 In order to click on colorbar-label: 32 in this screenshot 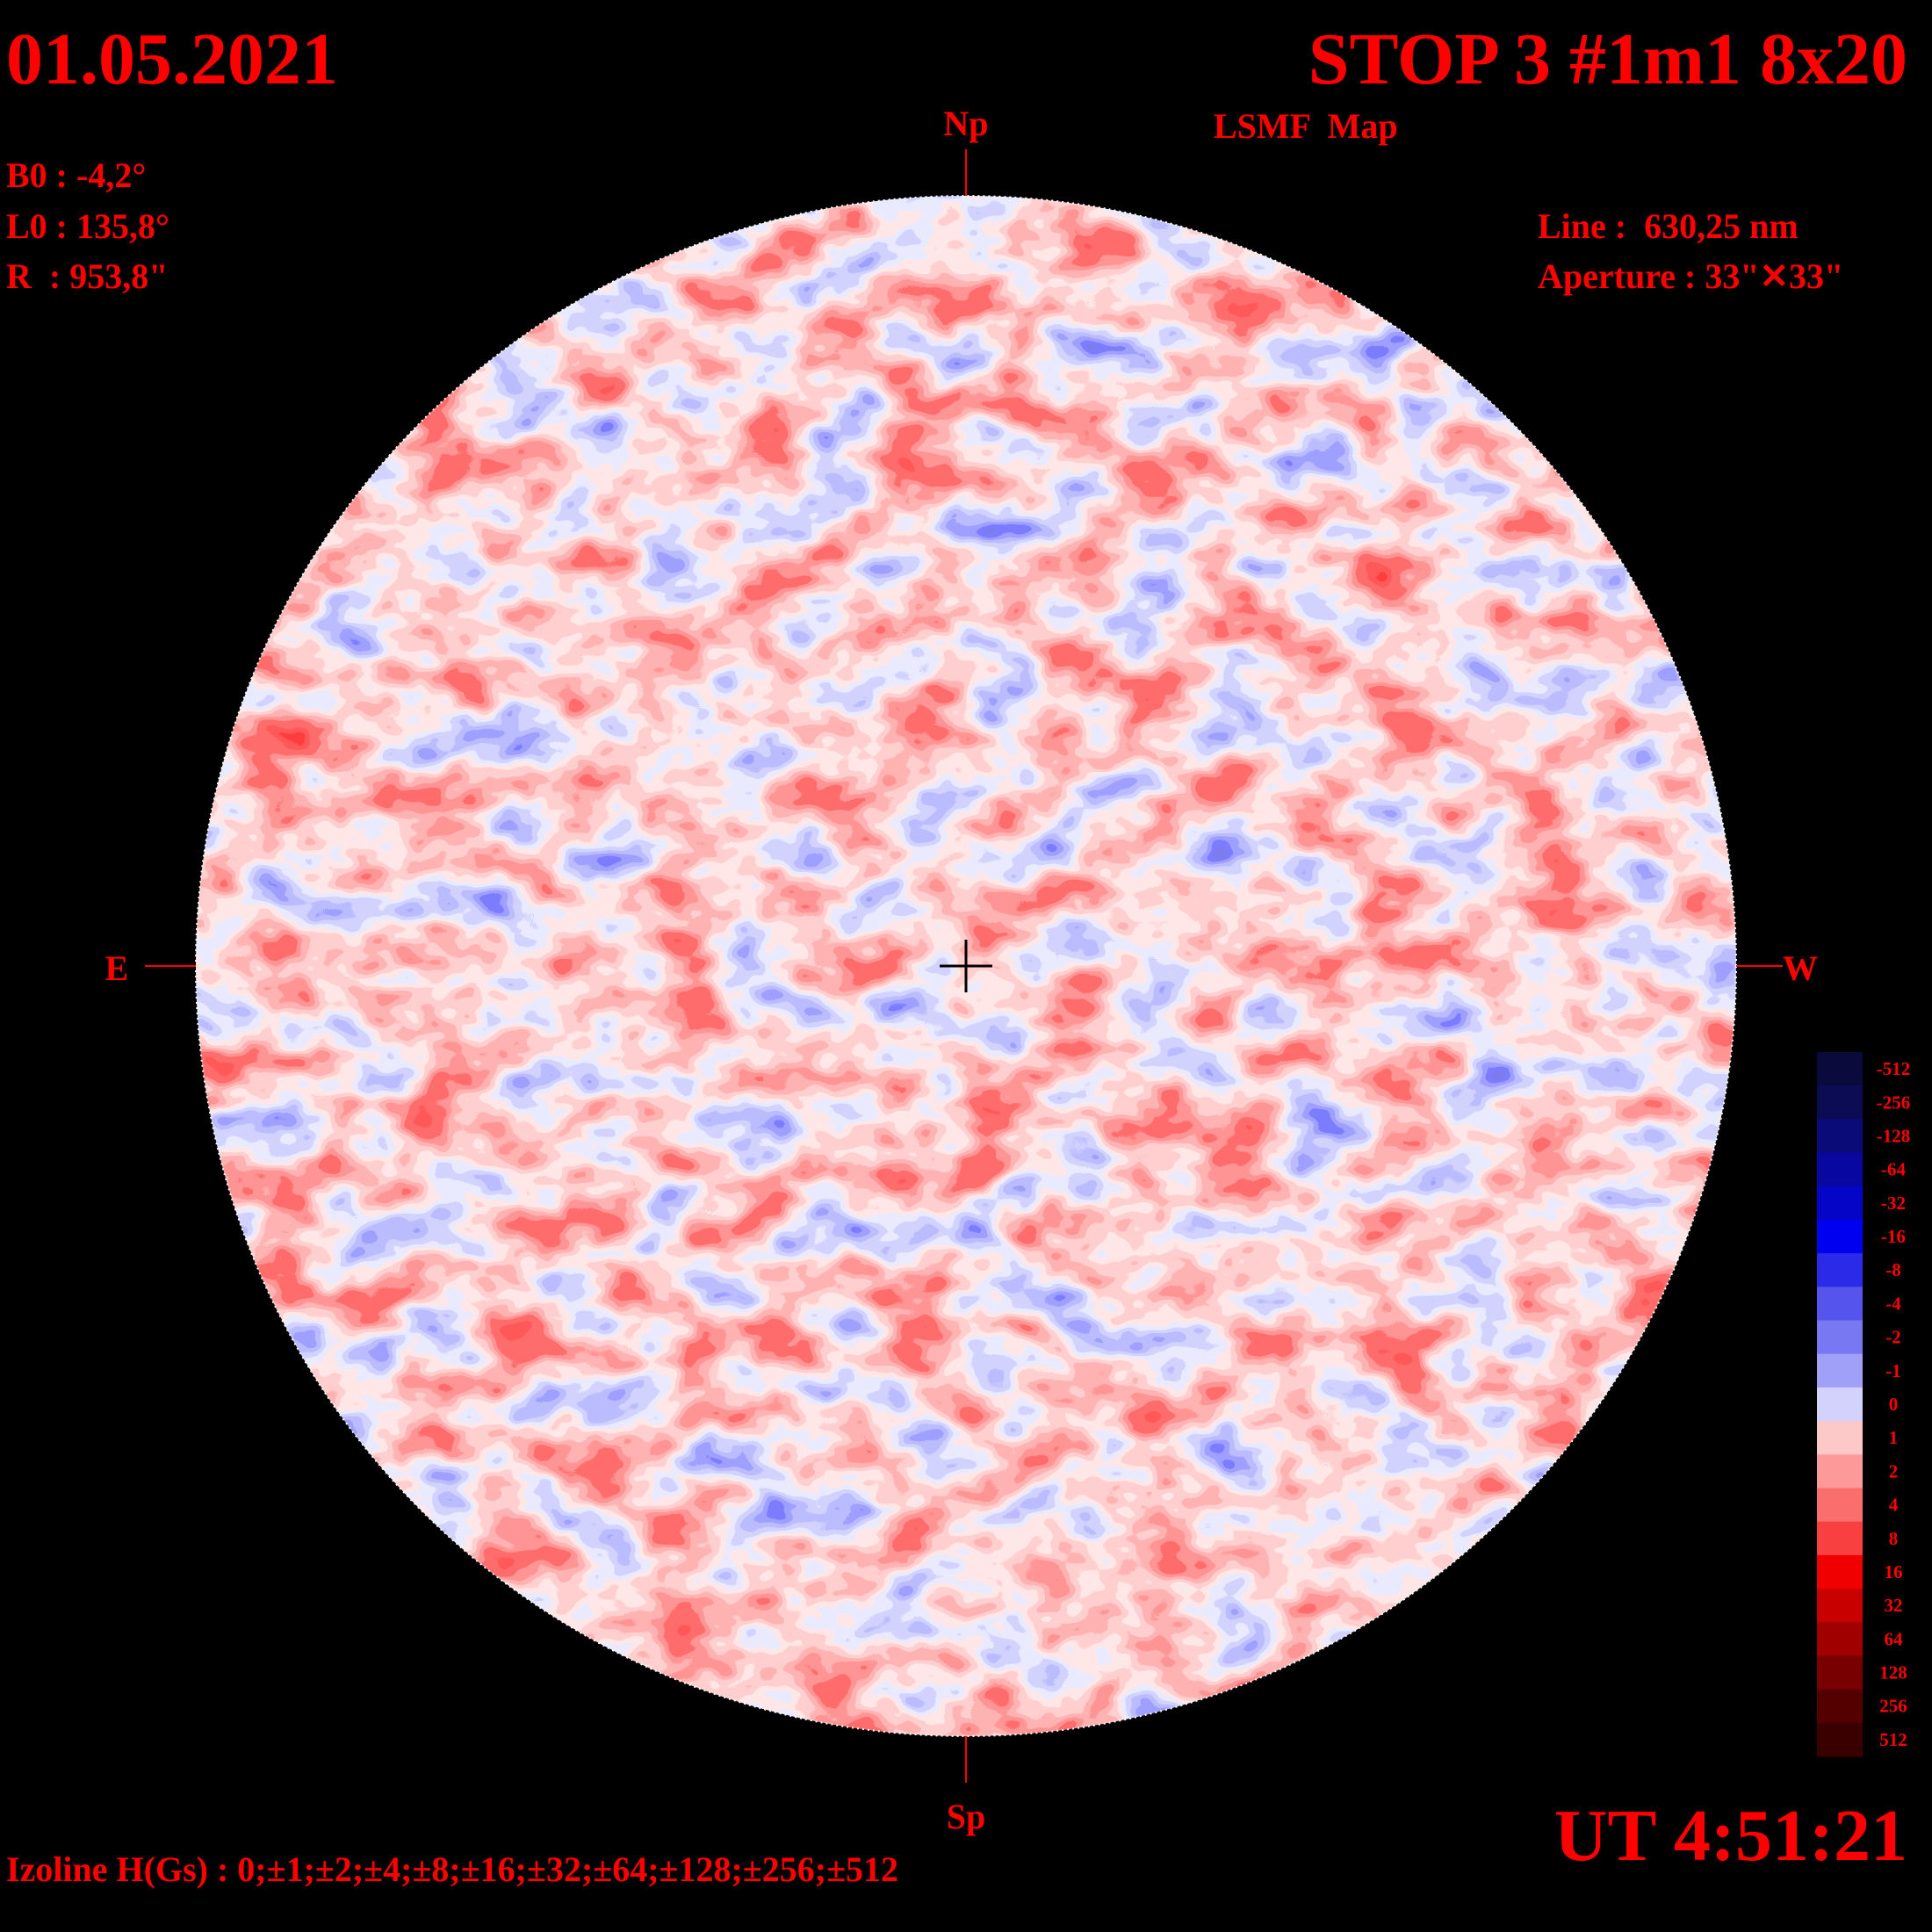, I will do `click(1894, 1605)`.